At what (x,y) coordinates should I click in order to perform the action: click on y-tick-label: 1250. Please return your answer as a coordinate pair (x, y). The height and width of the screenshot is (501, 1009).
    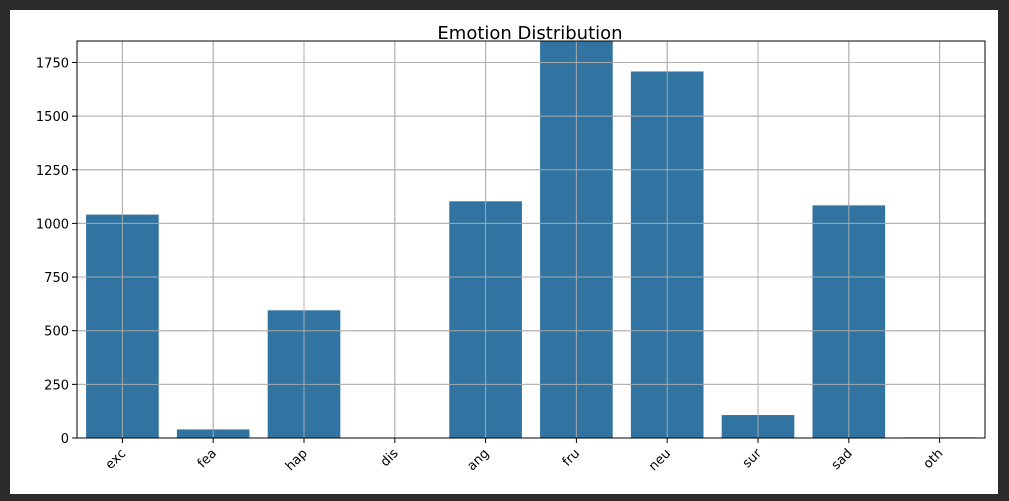
    Looking at the image, I should click on (52, 171).